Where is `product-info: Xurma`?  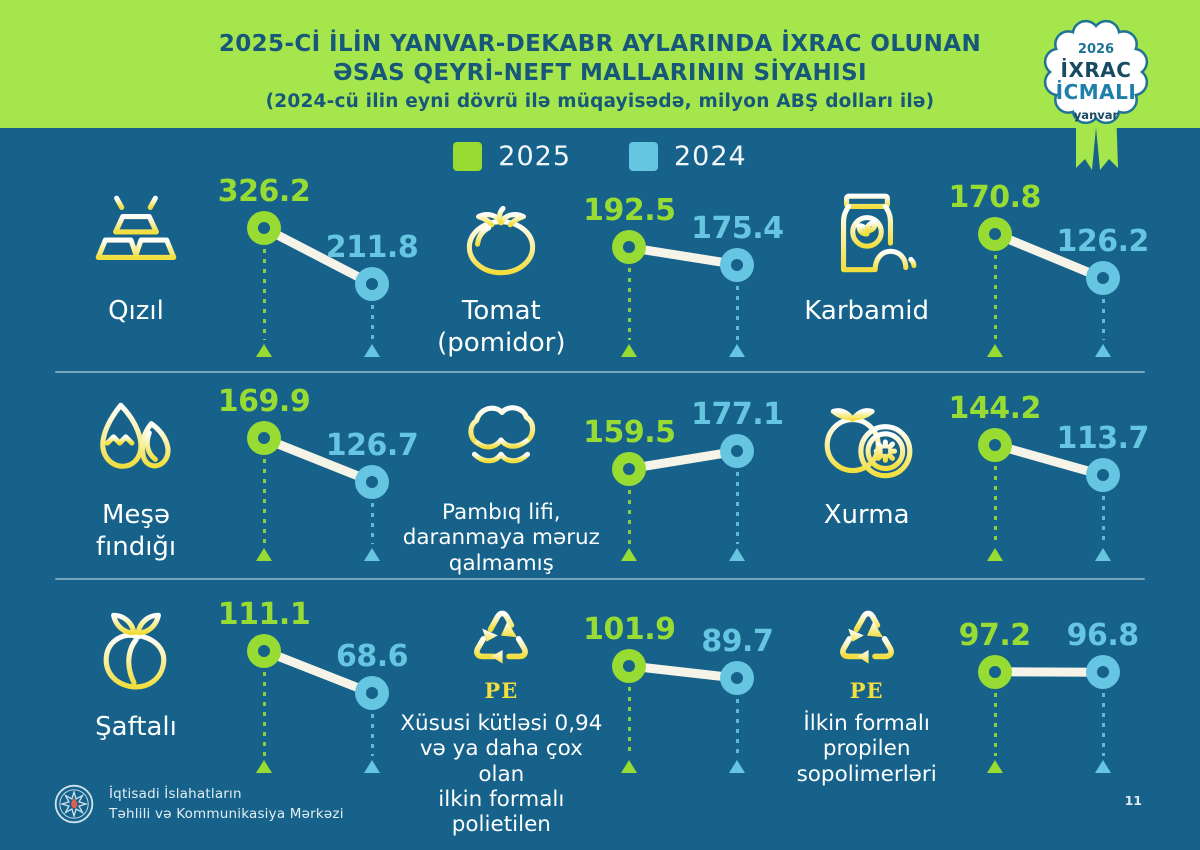 product-info: Xurma is located at coordinates (867, 457).